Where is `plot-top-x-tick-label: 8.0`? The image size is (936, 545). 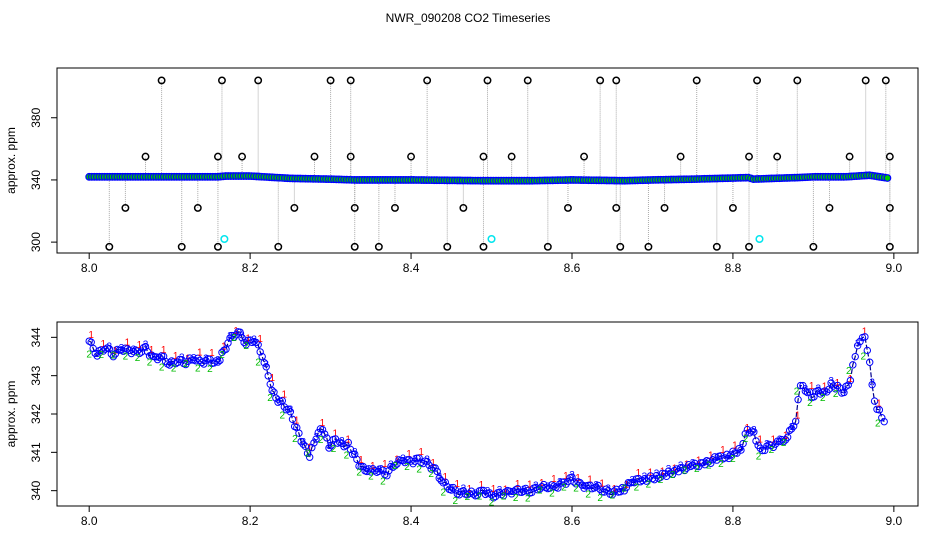
plot-top-x-tick-label: 8.0 is located at coordinates (89, 268).